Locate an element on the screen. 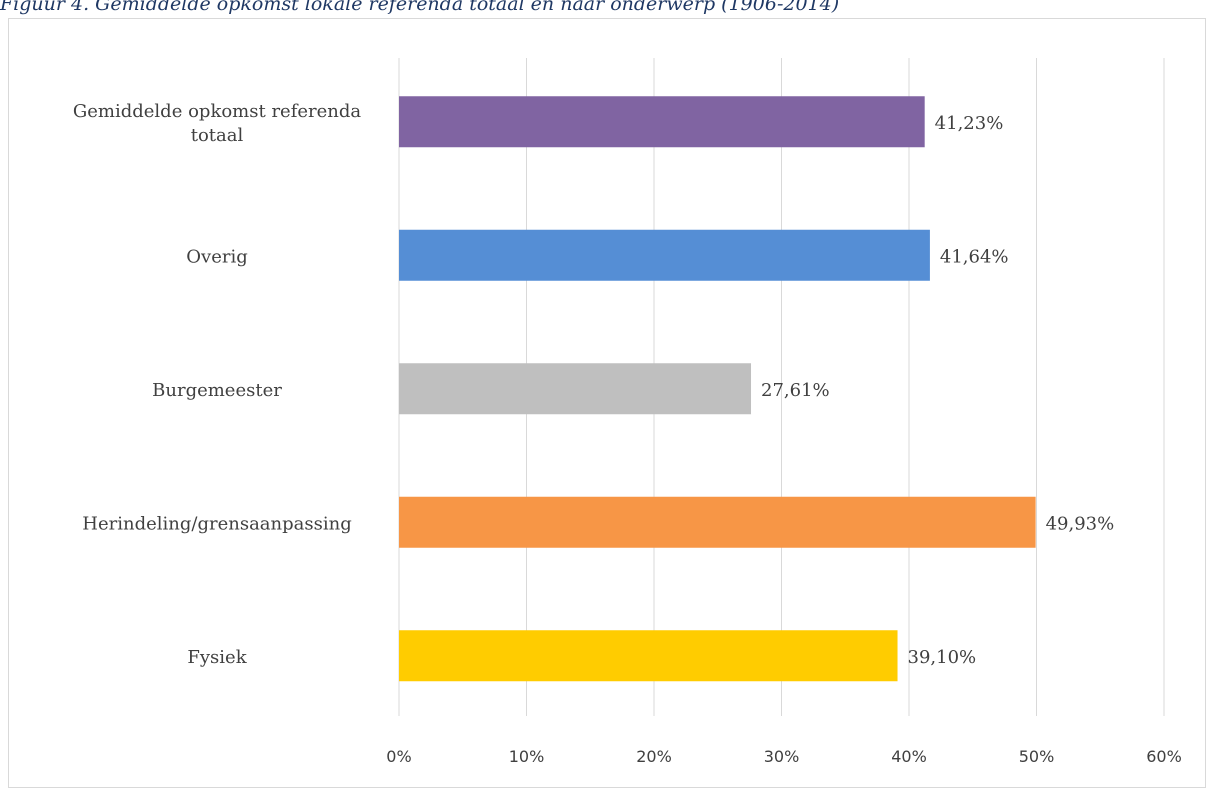 The image size is (1211, 788). data-label: 41,23% is located at coordinates (969, 123).